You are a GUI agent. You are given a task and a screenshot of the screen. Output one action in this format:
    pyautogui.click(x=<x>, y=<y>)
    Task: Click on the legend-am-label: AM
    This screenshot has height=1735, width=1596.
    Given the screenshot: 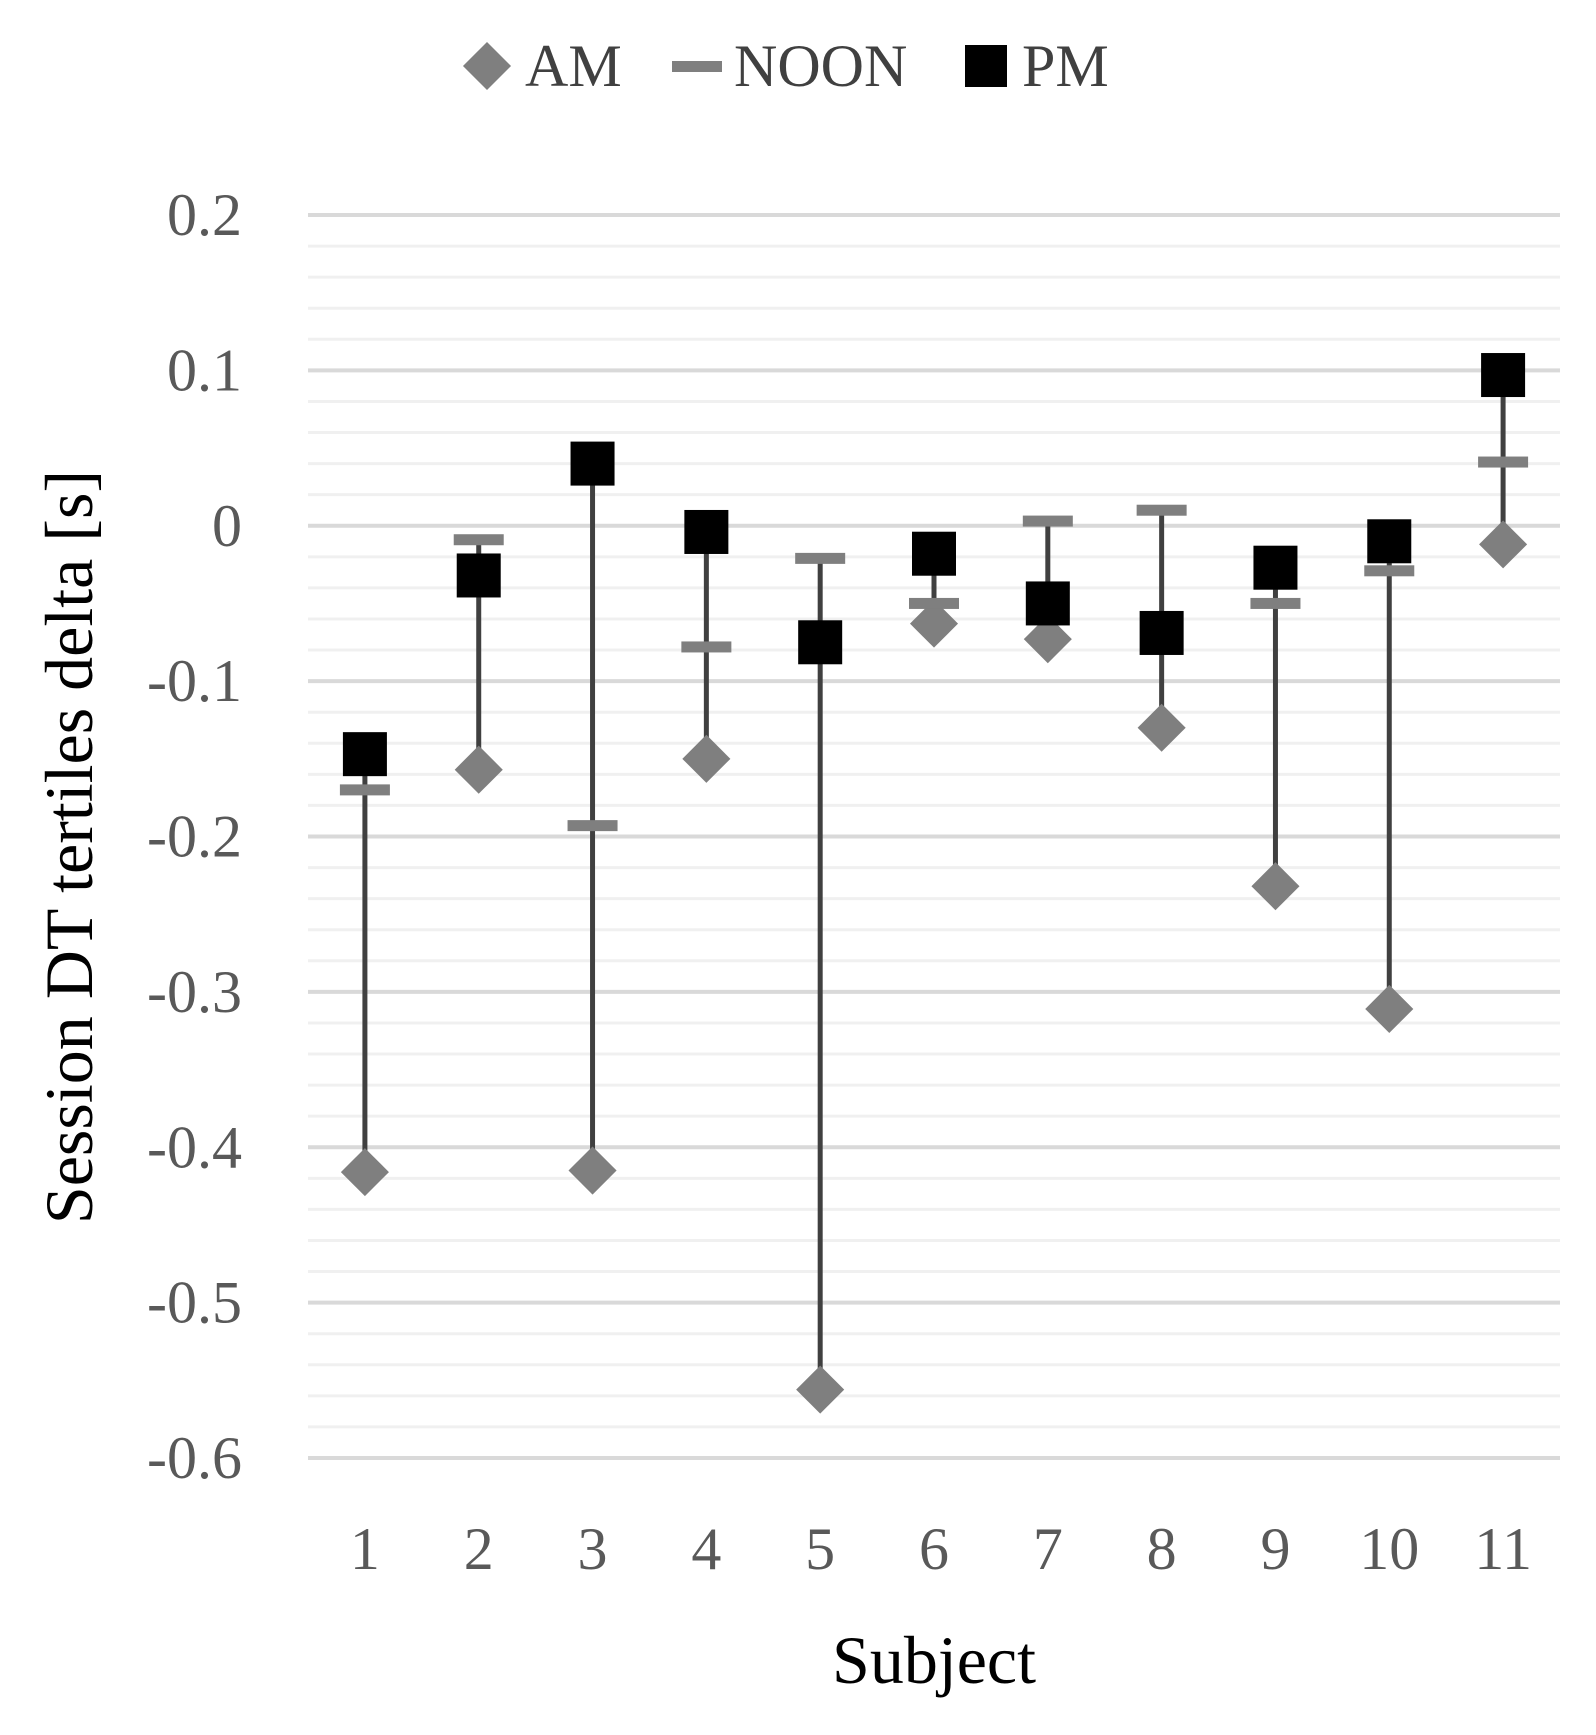 What is the action you would take?
    pyautogui.click(x=573, y=66)
    